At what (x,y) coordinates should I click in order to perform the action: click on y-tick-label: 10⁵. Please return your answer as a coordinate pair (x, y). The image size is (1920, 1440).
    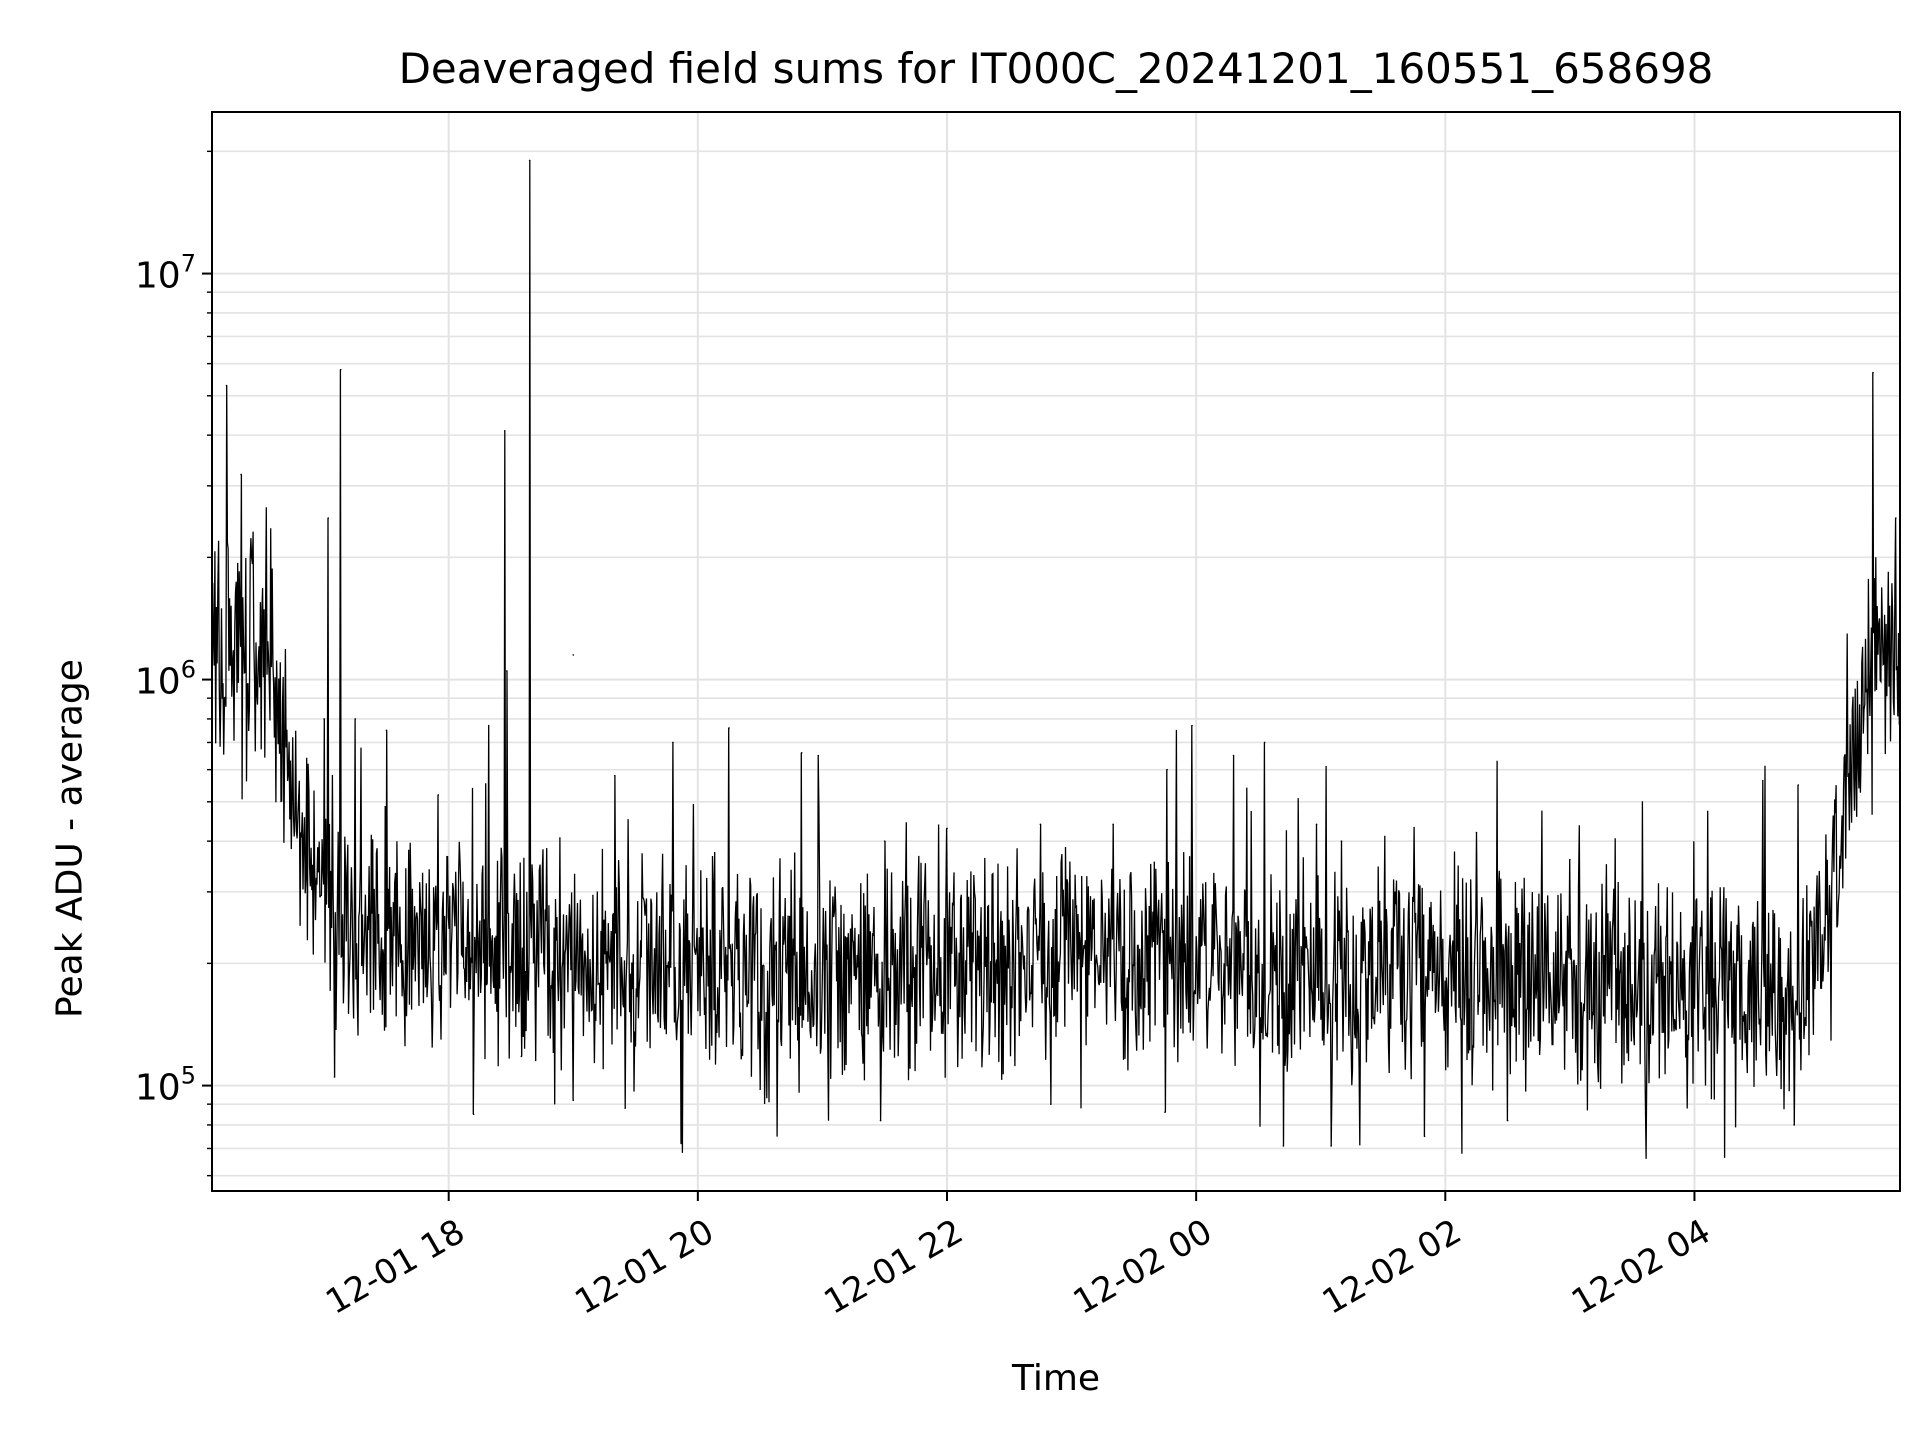
    Looking at the image, I should click on (165, 1085).